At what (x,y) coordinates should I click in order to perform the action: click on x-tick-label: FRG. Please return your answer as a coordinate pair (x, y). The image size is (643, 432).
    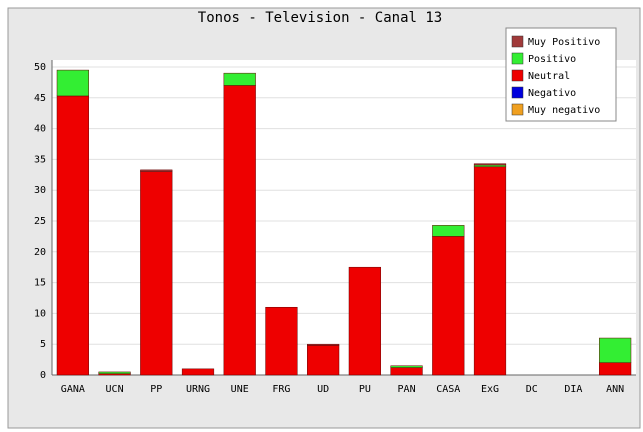
    Looking at the image, I should click on (281, 389).